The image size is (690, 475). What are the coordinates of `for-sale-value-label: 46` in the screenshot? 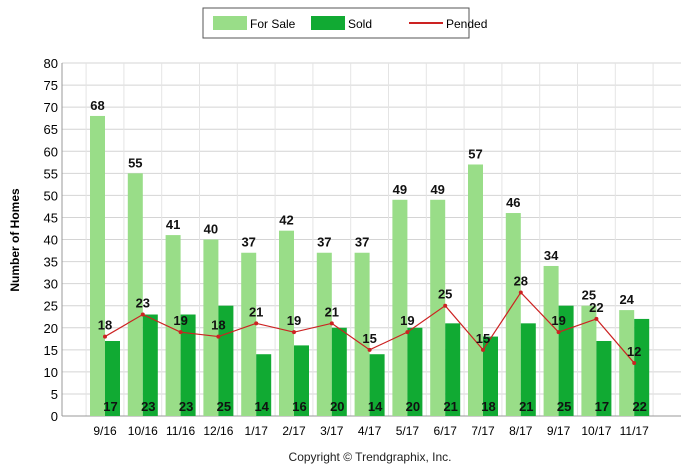 It's located at (513, 202).